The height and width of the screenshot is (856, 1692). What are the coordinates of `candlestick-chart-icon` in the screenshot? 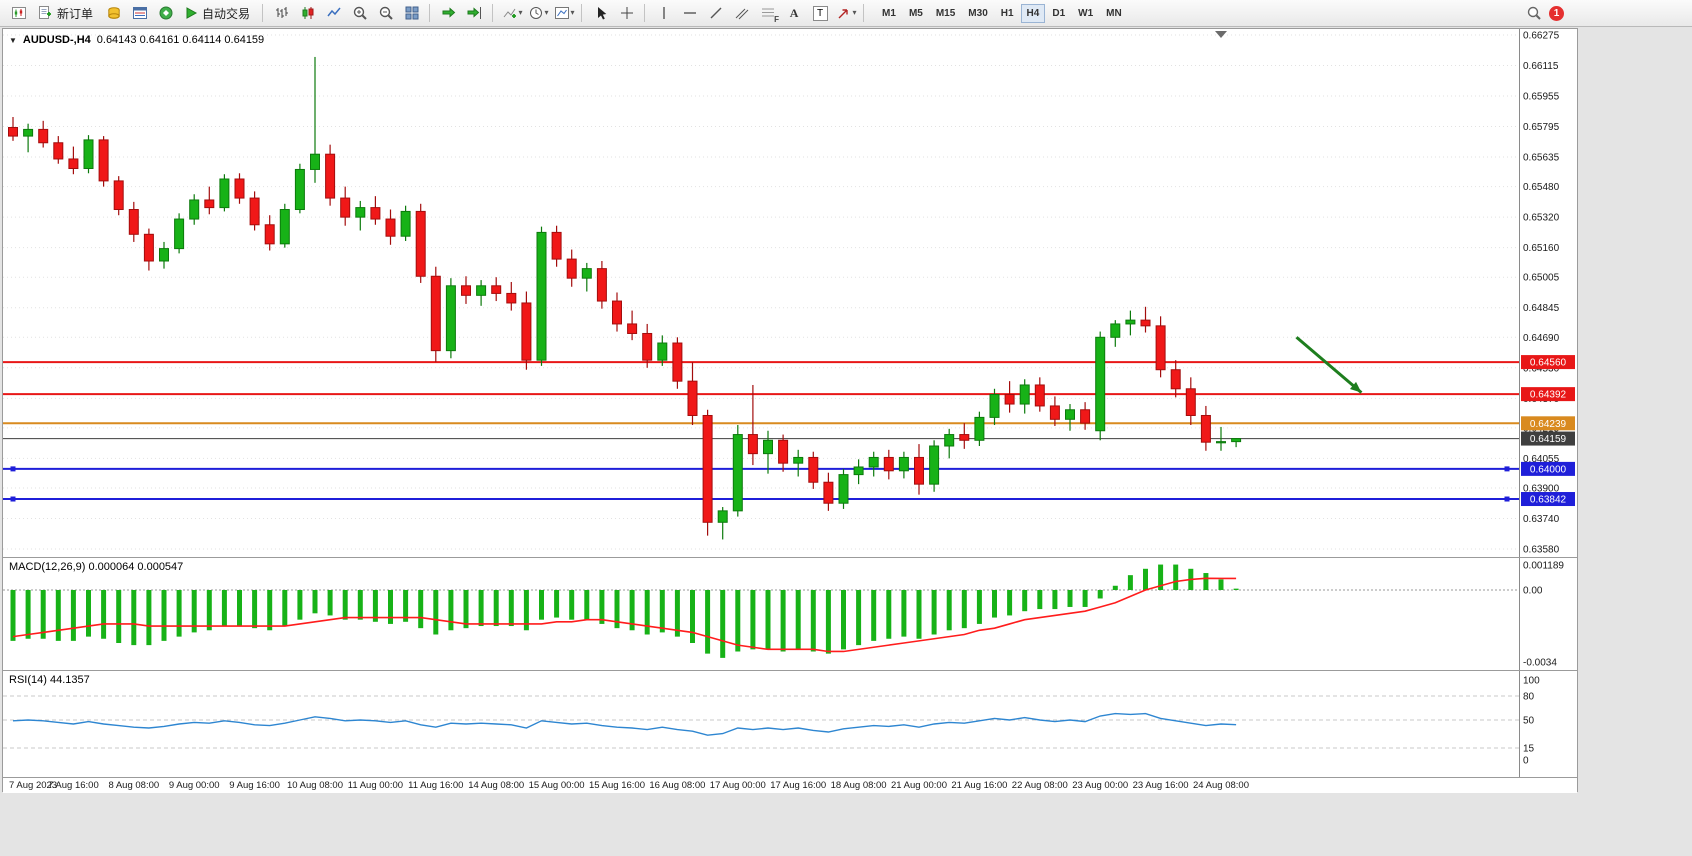 It's located at (308, 13).